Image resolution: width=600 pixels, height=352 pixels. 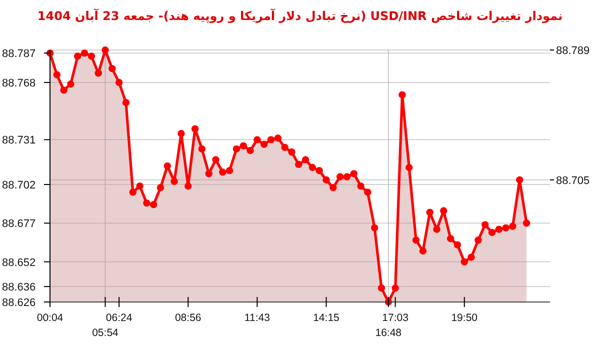 I want to click on y-tick-label: 88.768, so click(x=19, y=83).